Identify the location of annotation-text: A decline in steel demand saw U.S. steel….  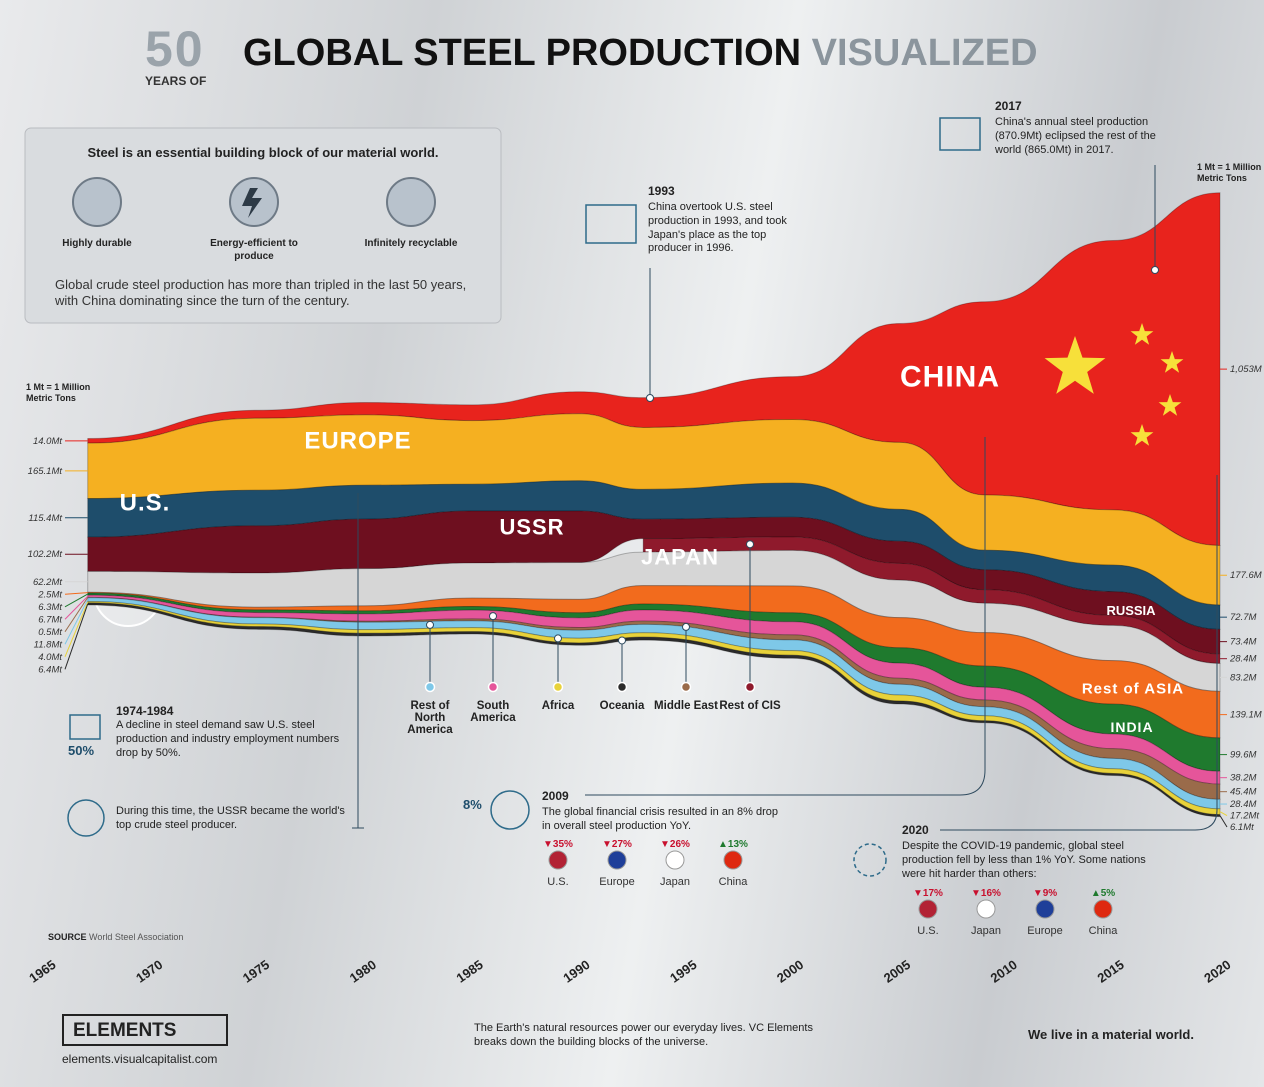
(228, 739).